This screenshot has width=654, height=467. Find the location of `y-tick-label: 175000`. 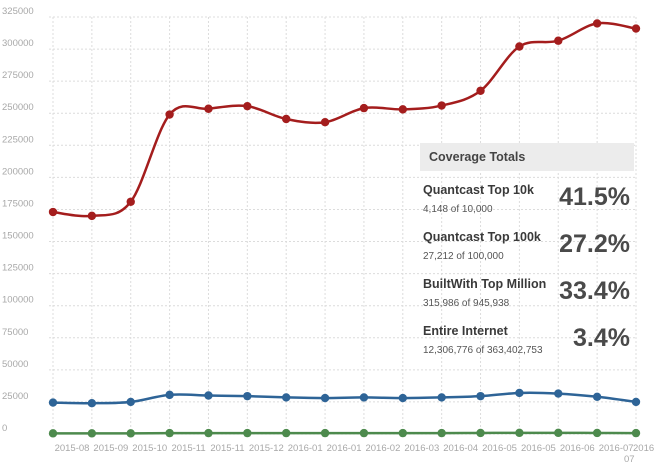

y-tick-label: 175000 is located at coordinates (18, 203).